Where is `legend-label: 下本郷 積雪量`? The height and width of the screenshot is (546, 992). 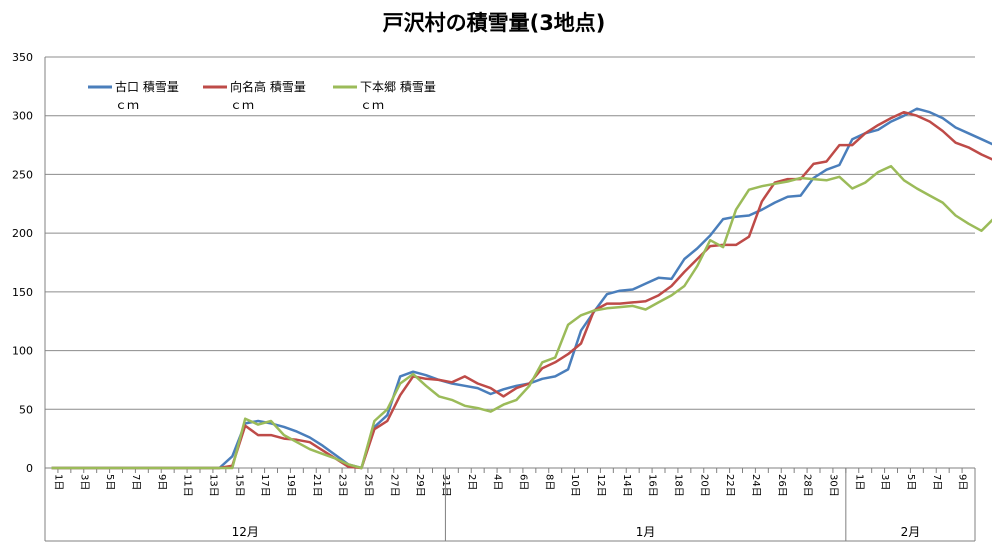
legend-label: 下本郷 積雪量 is located at coordinates (398, 86).